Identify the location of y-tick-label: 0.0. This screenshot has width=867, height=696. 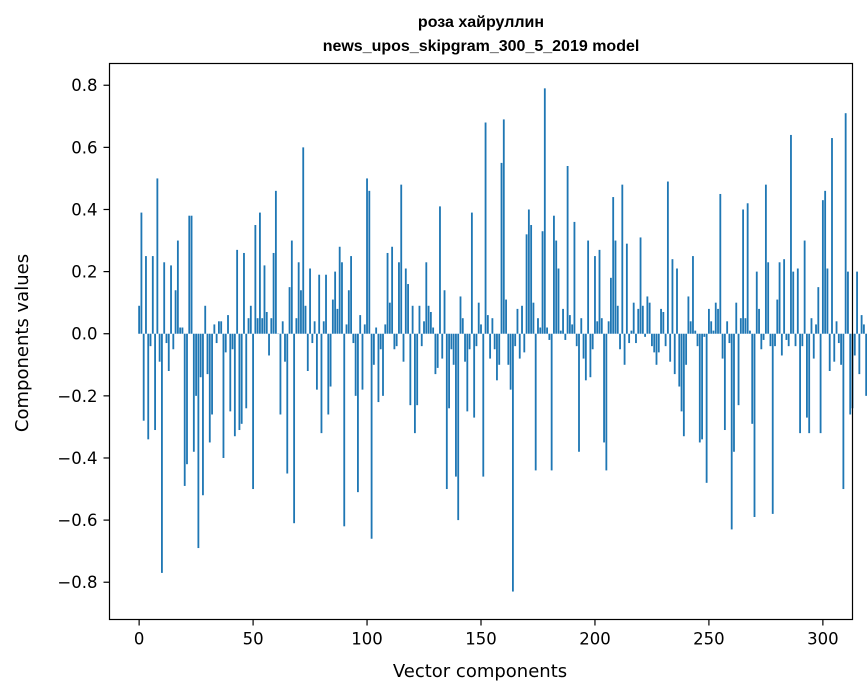
(84, 334).